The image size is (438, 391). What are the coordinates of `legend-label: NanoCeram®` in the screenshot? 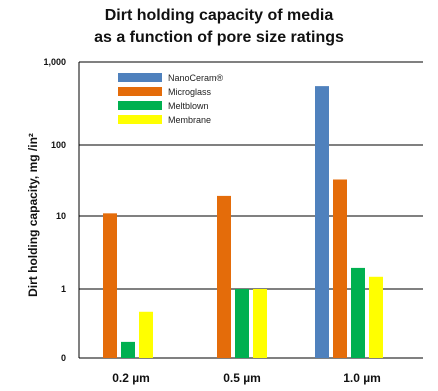 It's located at (196, 78).